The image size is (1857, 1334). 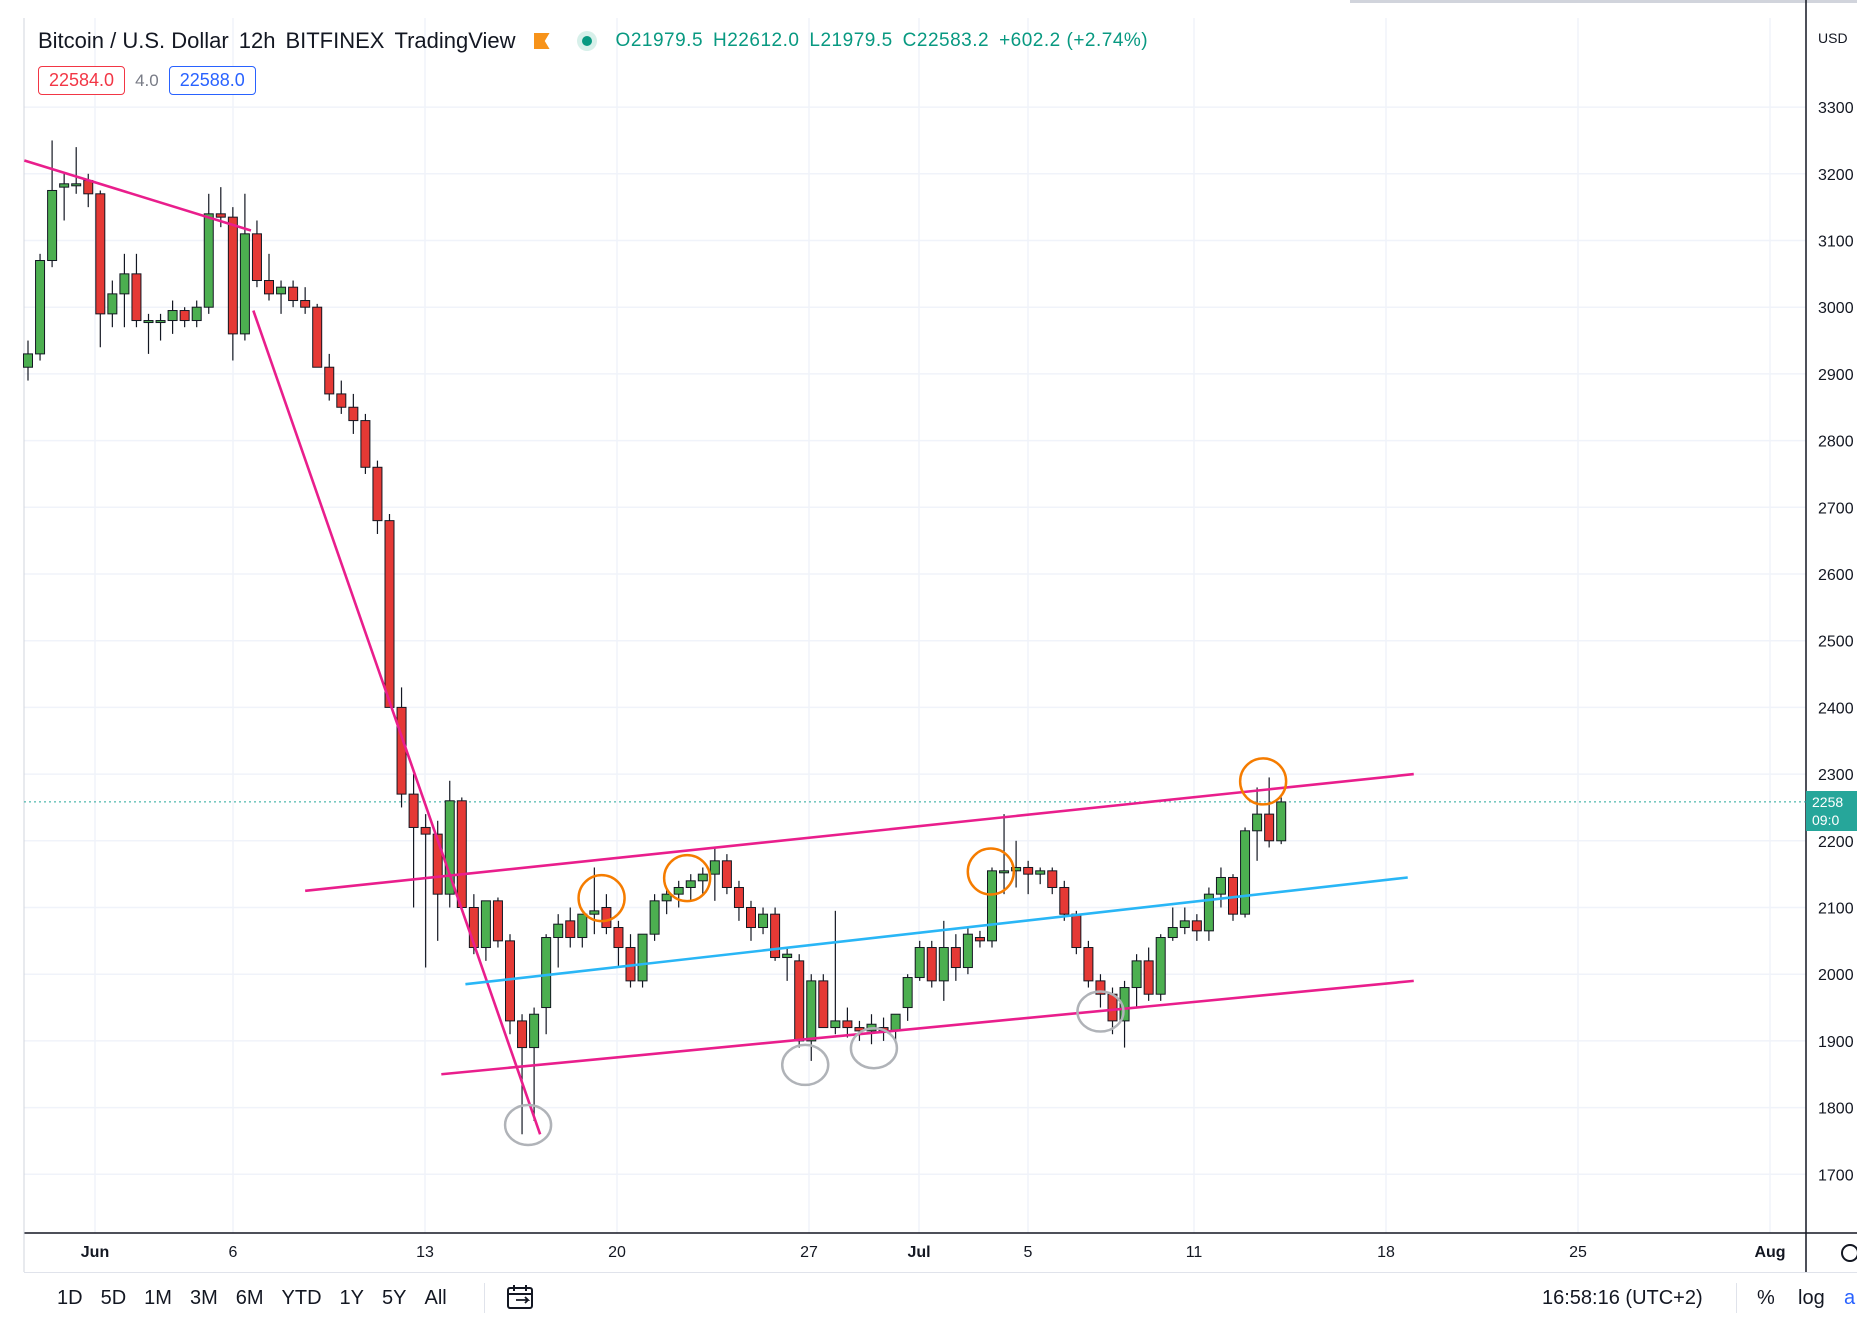 I want to click on clock-timezone: 16:58:16 (UTC+2), so click(x=1622, y=1298).